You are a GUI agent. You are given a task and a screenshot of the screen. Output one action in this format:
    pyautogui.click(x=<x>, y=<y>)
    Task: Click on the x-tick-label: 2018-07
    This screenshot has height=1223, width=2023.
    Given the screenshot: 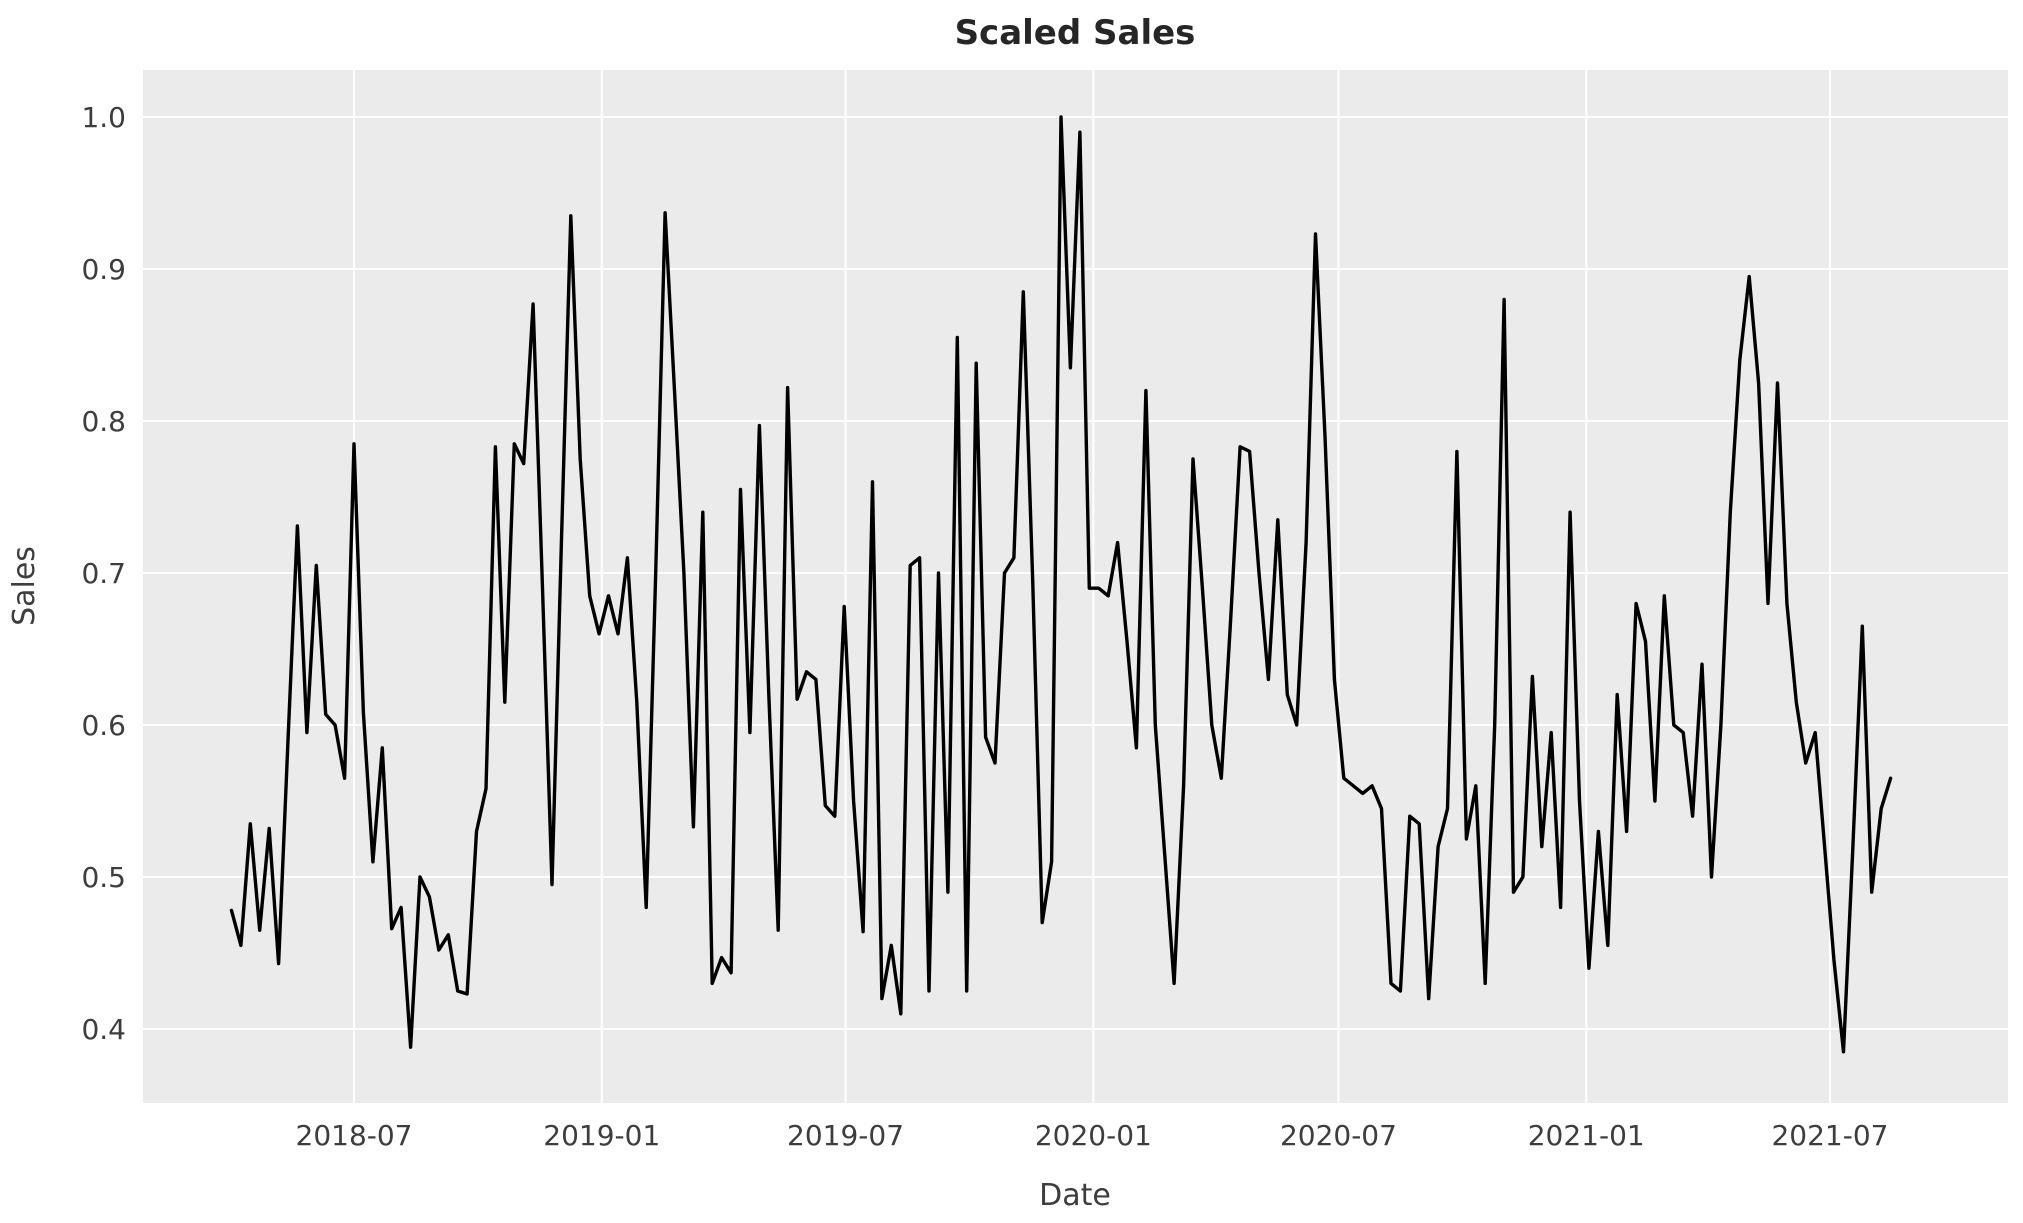 What is the action you would take?
    pyautogui.click(x=354, y=1135)
    